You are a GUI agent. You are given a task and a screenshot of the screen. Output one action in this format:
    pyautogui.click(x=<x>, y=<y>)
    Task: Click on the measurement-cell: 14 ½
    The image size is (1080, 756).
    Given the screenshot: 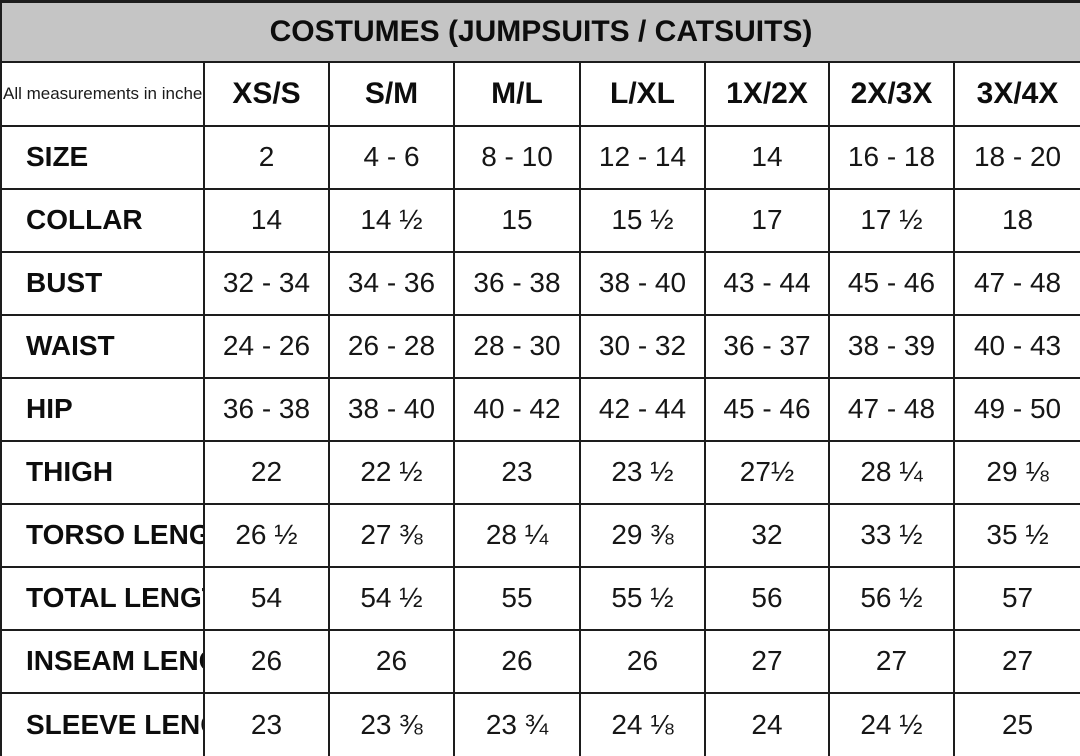 What is the action you would take?
    pyautogui.click(x=391, y=220)
    